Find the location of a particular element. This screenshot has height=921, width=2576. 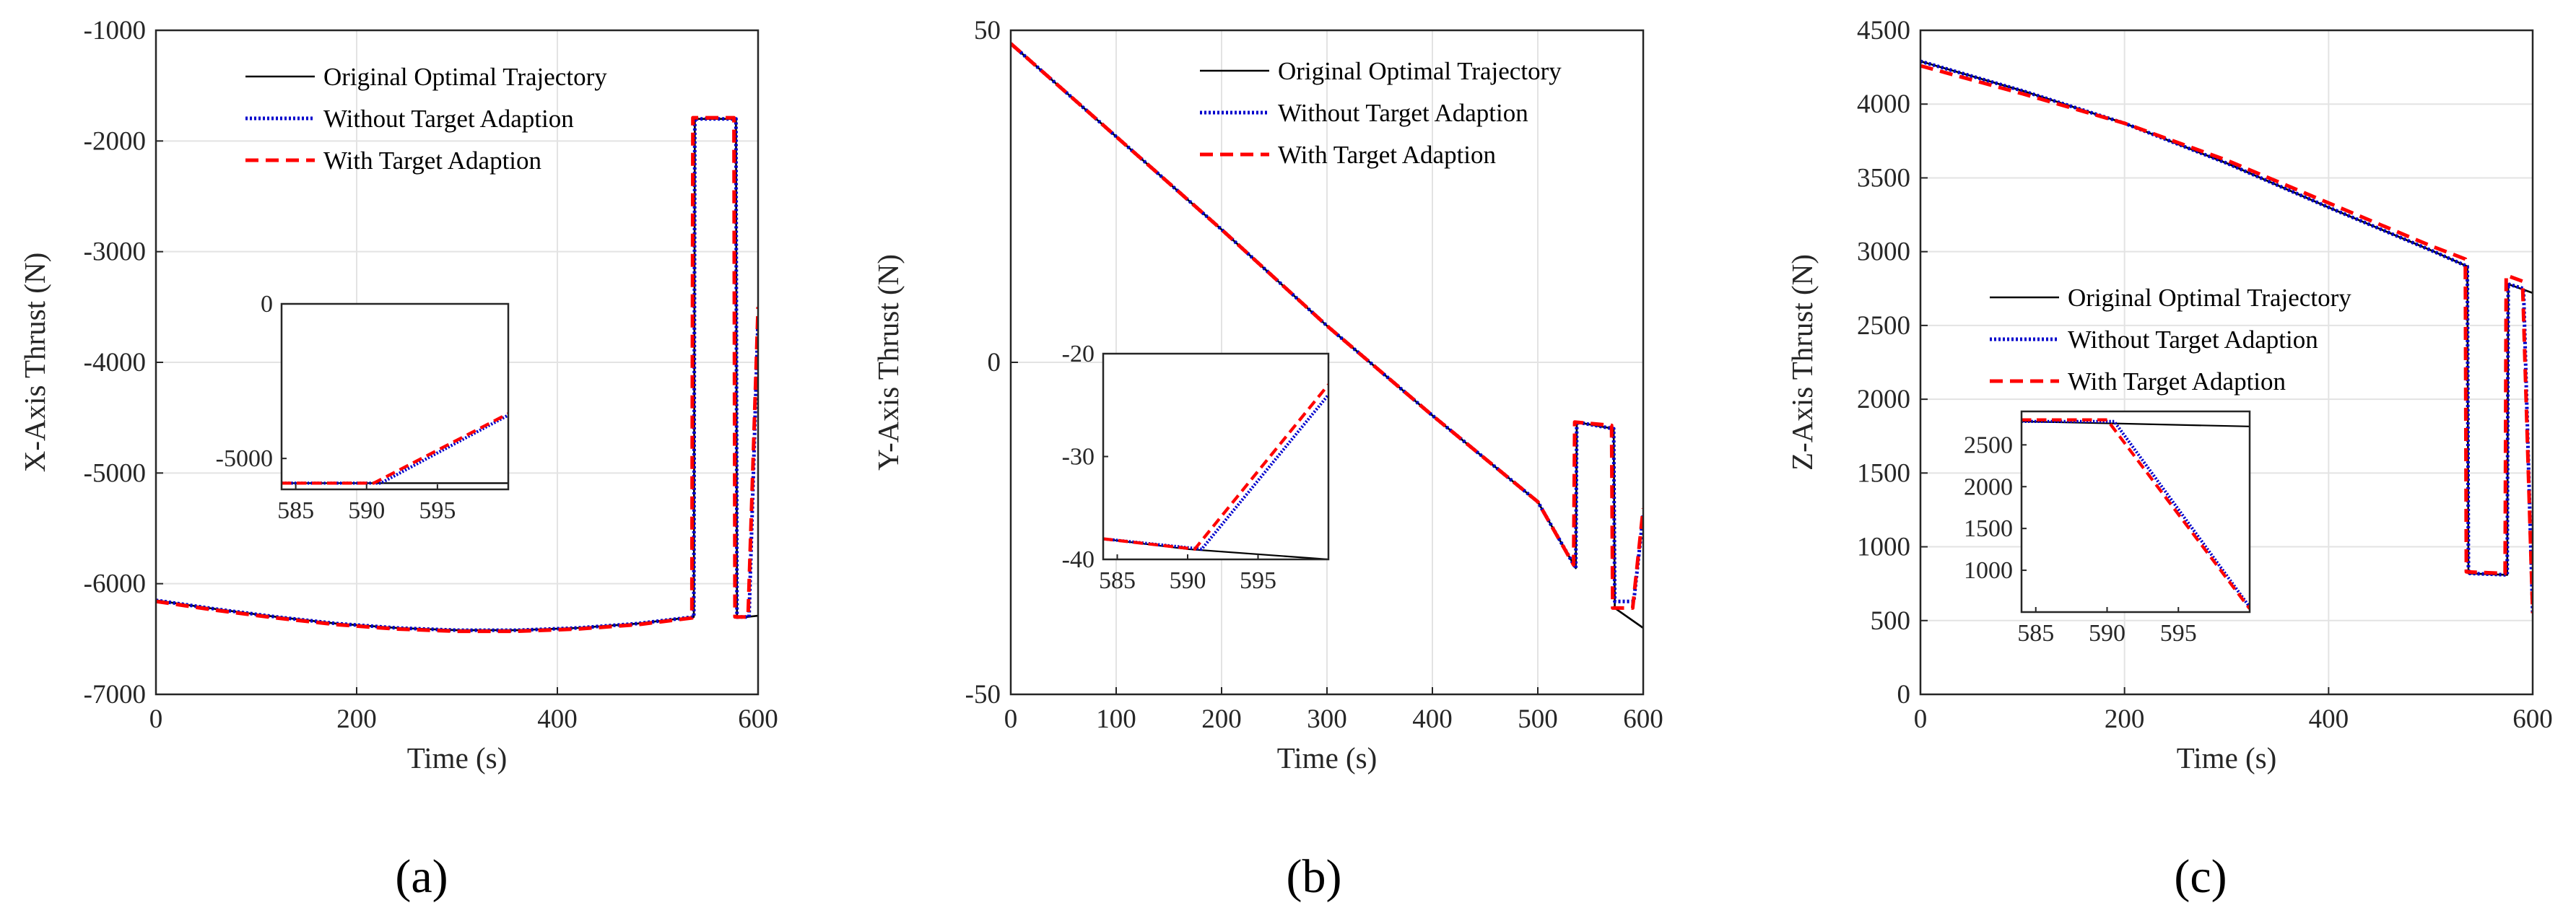

x-tick-label: 100 is located at coordinates (1116, 719).